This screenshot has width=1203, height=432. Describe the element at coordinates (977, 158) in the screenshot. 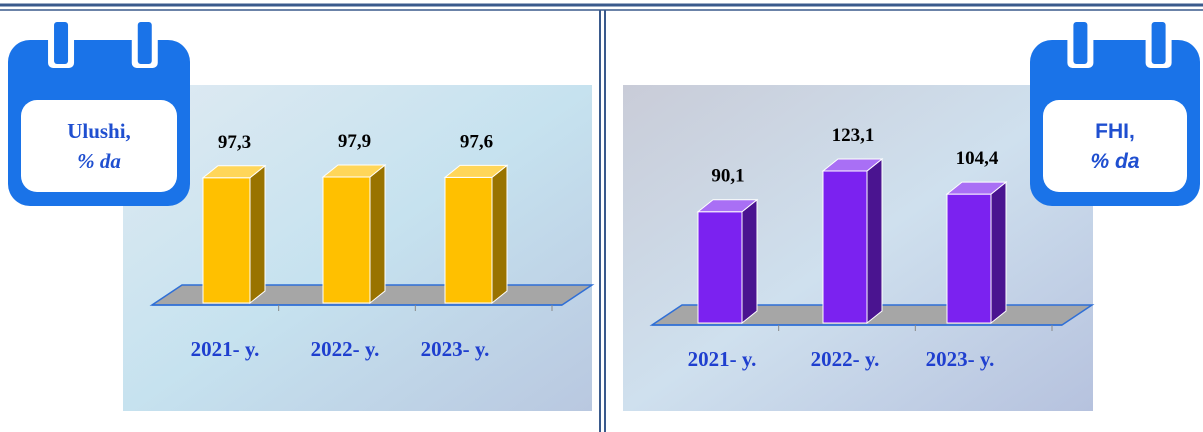

I see `value-label: 104,4` at that location.